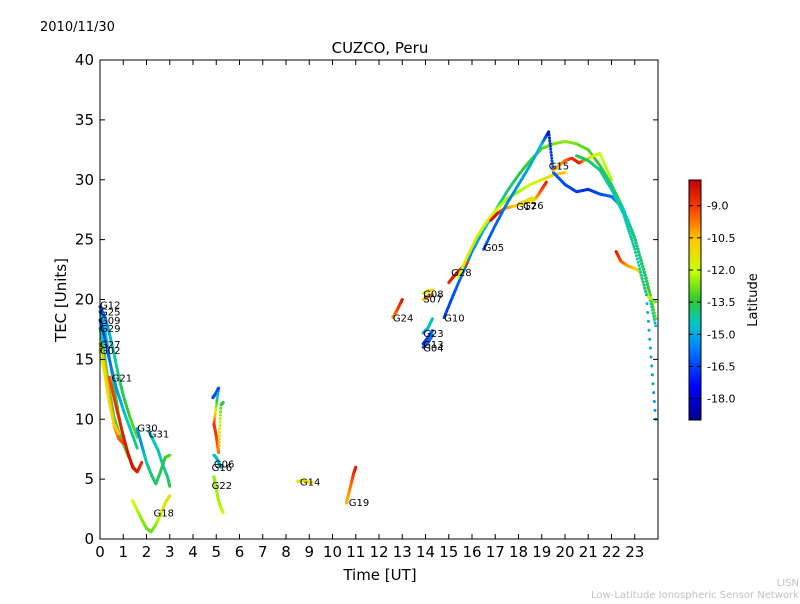 The width and height of the screenshot is (800, 604). What do you see at coordinates (84, 359) in the screenshot?
I see `y-tick-label: 15` at bounding box center [84, 359].